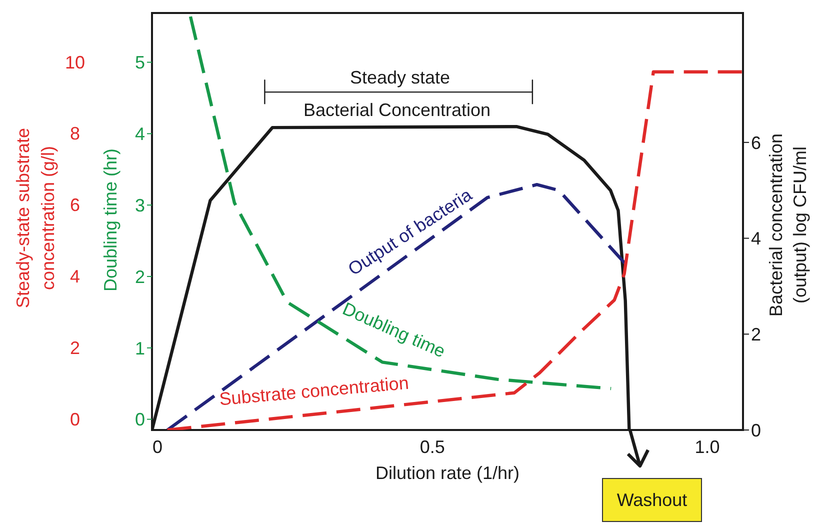  Describe the element at coordinates (111, 220) in the screenshot. I see `y2-axis-title: Doubling time (hr)` at that location.